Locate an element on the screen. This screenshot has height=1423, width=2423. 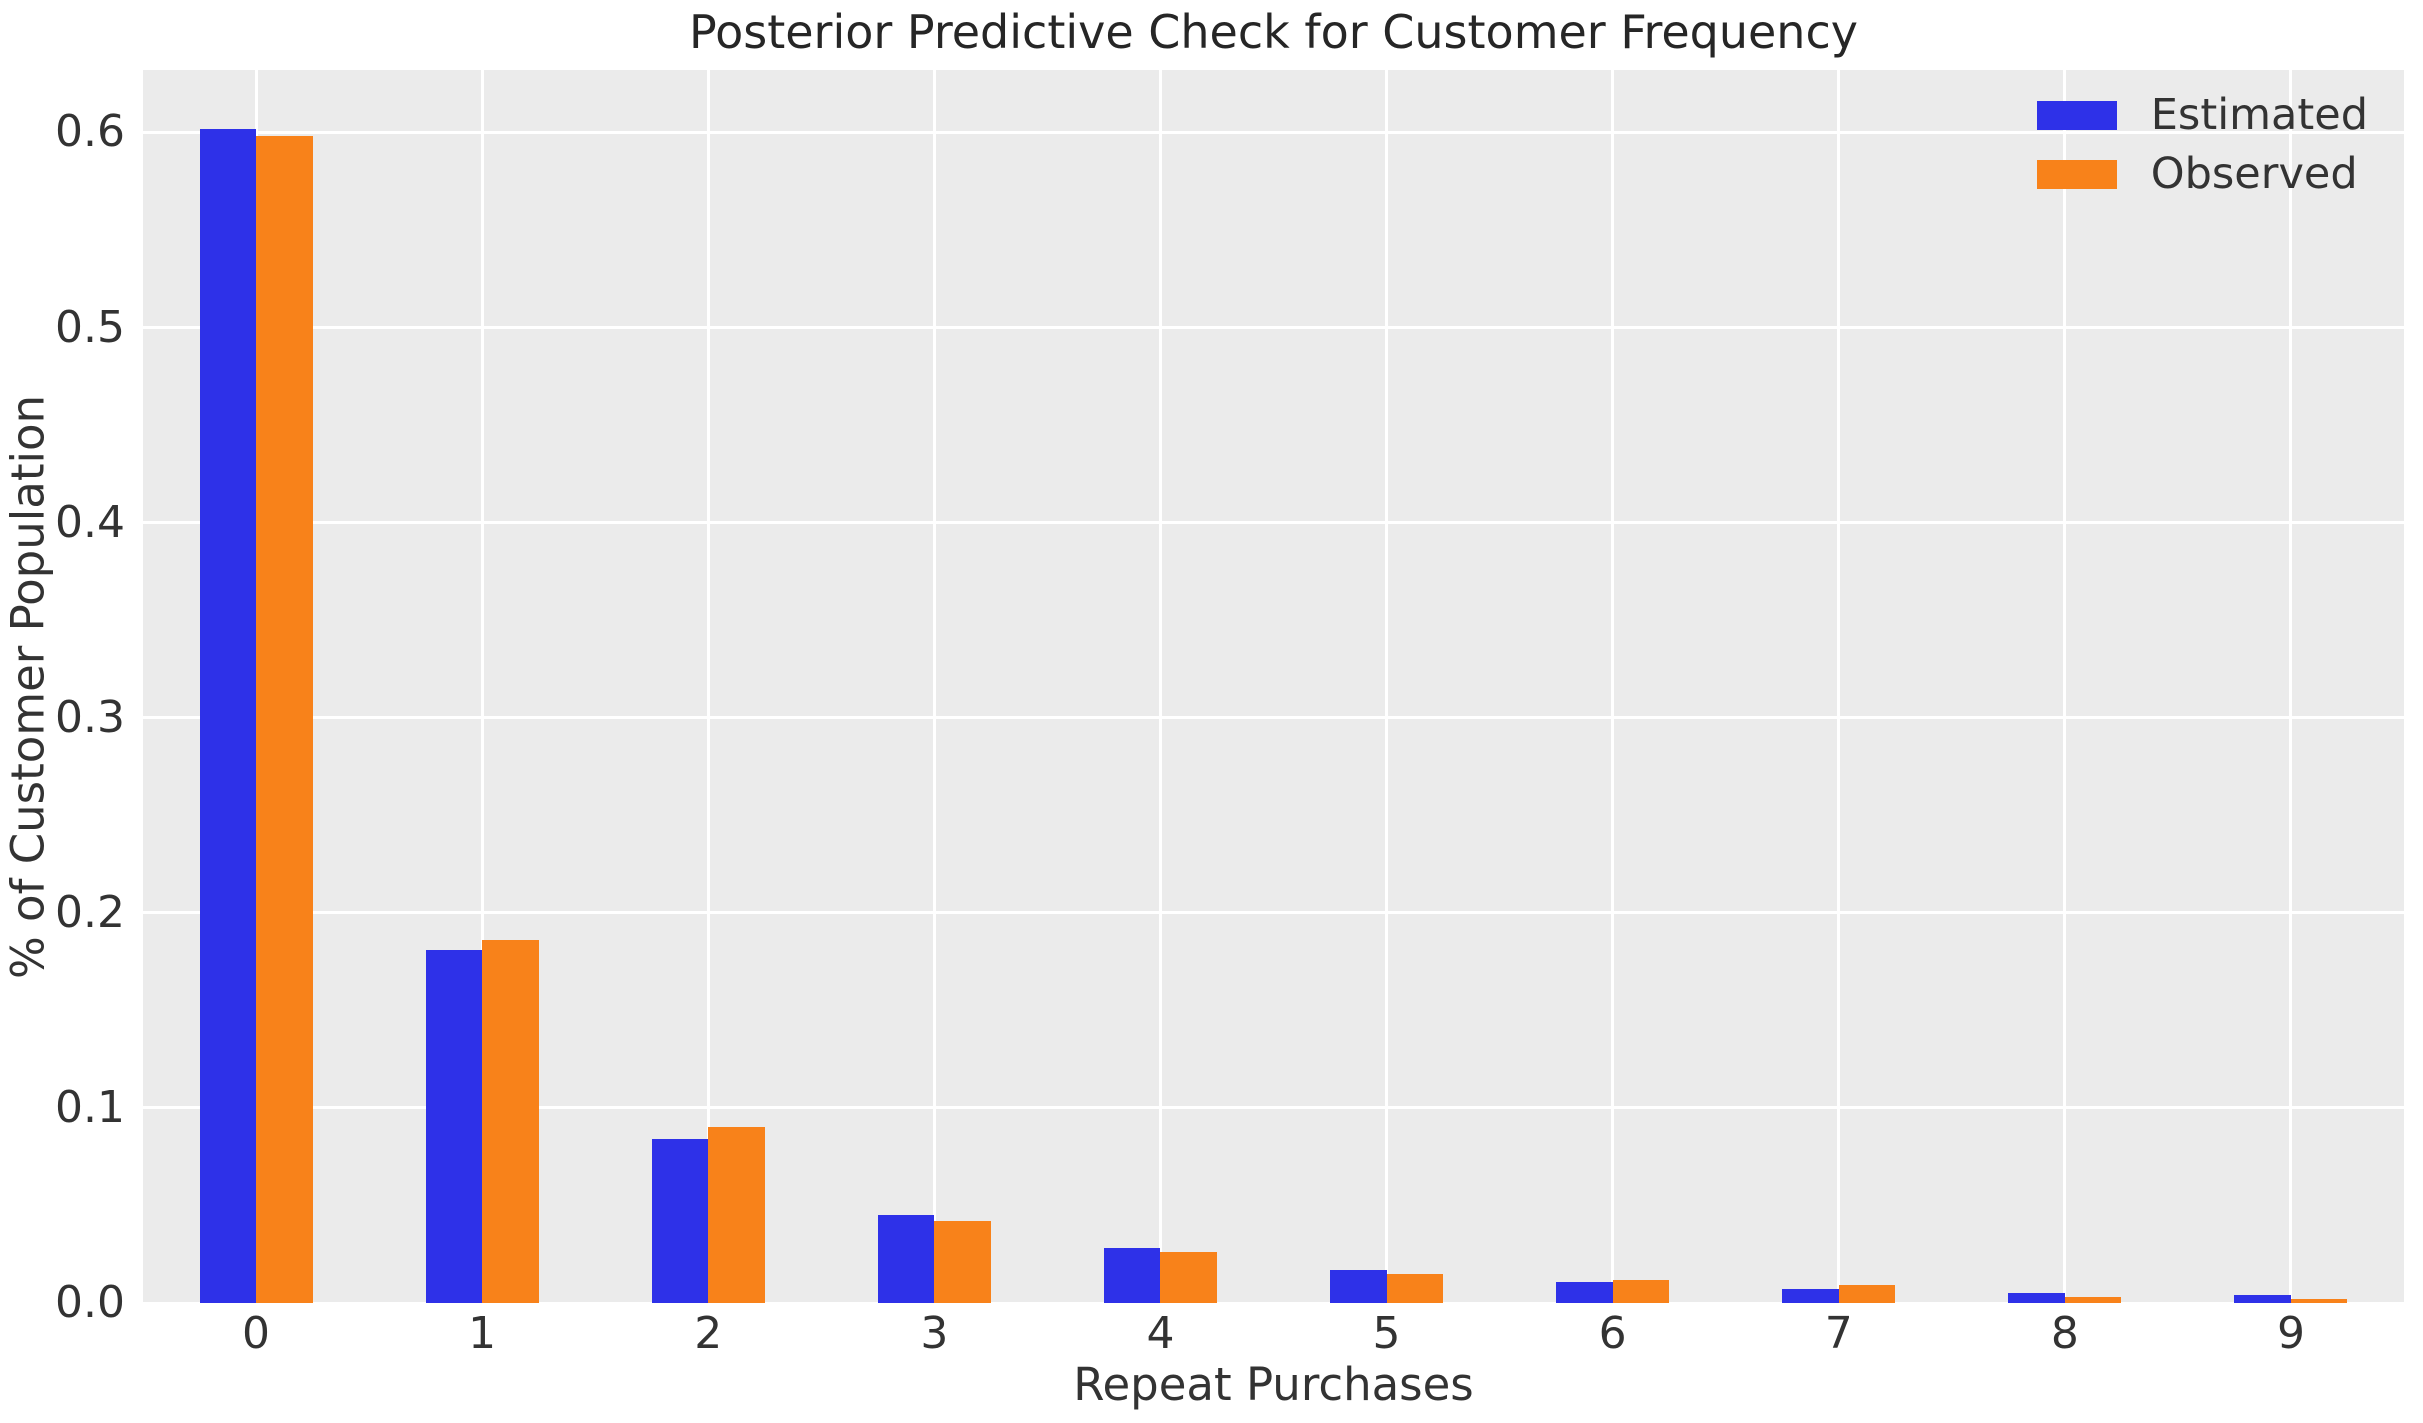
x-tick-label: 9 is located at coordinates (2290, 1333).